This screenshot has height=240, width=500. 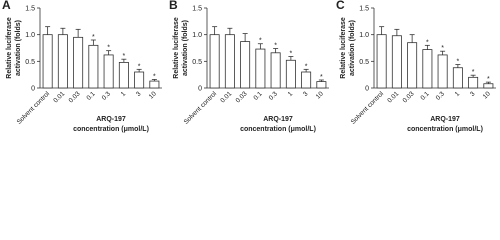 I want to click on panel-label: B, so click(x=173, y=6).